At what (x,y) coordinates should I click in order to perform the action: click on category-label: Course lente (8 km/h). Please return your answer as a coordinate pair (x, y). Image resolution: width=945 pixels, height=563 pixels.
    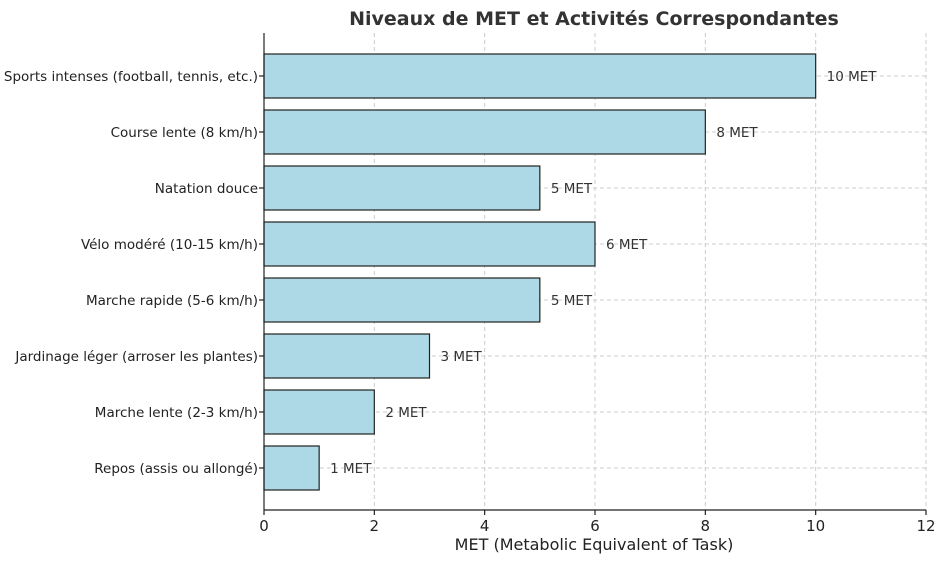
    Looking at the image, I should click on (184, 133).